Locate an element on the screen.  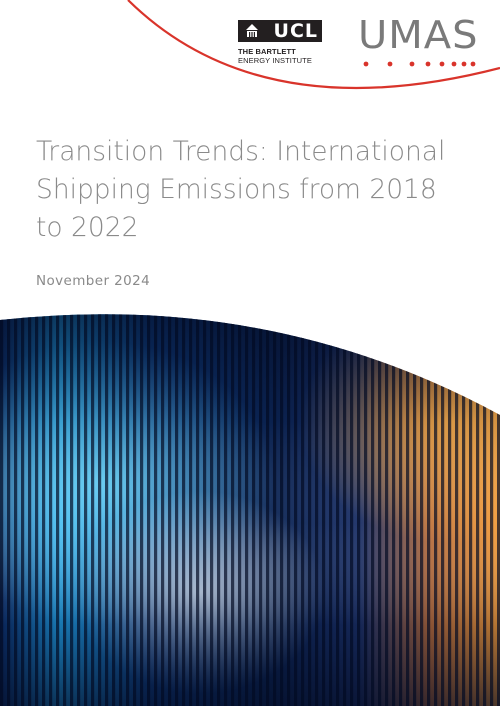
ucl-bartlett-logo: UCL THE BARTLETT ENERGY INSTITUTE is located at coordinates (283, 43).